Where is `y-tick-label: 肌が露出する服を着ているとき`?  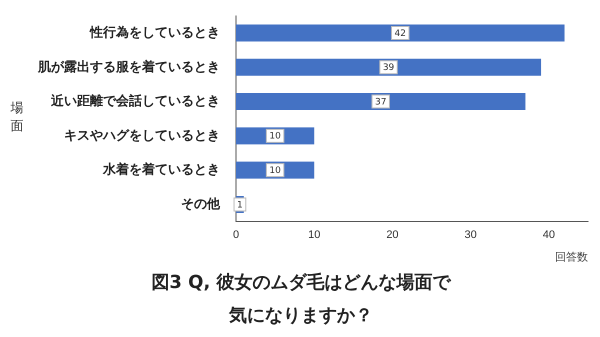
y-tick-label: 肌が露出する服を着ているとき is located at coordinates (128, 66).